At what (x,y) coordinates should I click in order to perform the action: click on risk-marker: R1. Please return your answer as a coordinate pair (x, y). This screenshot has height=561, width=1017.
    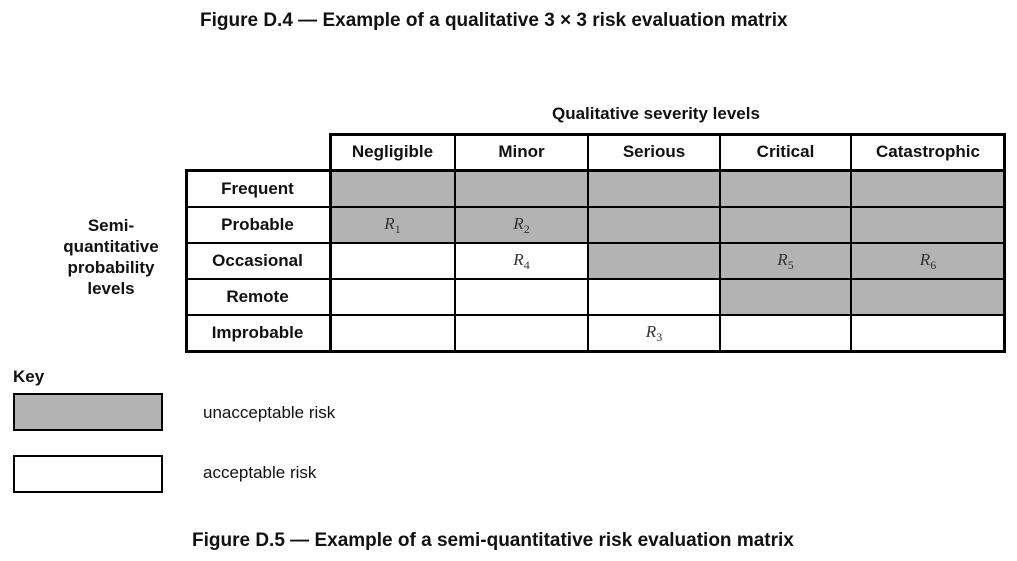
    Looking at the image, I should click on (392, 225).